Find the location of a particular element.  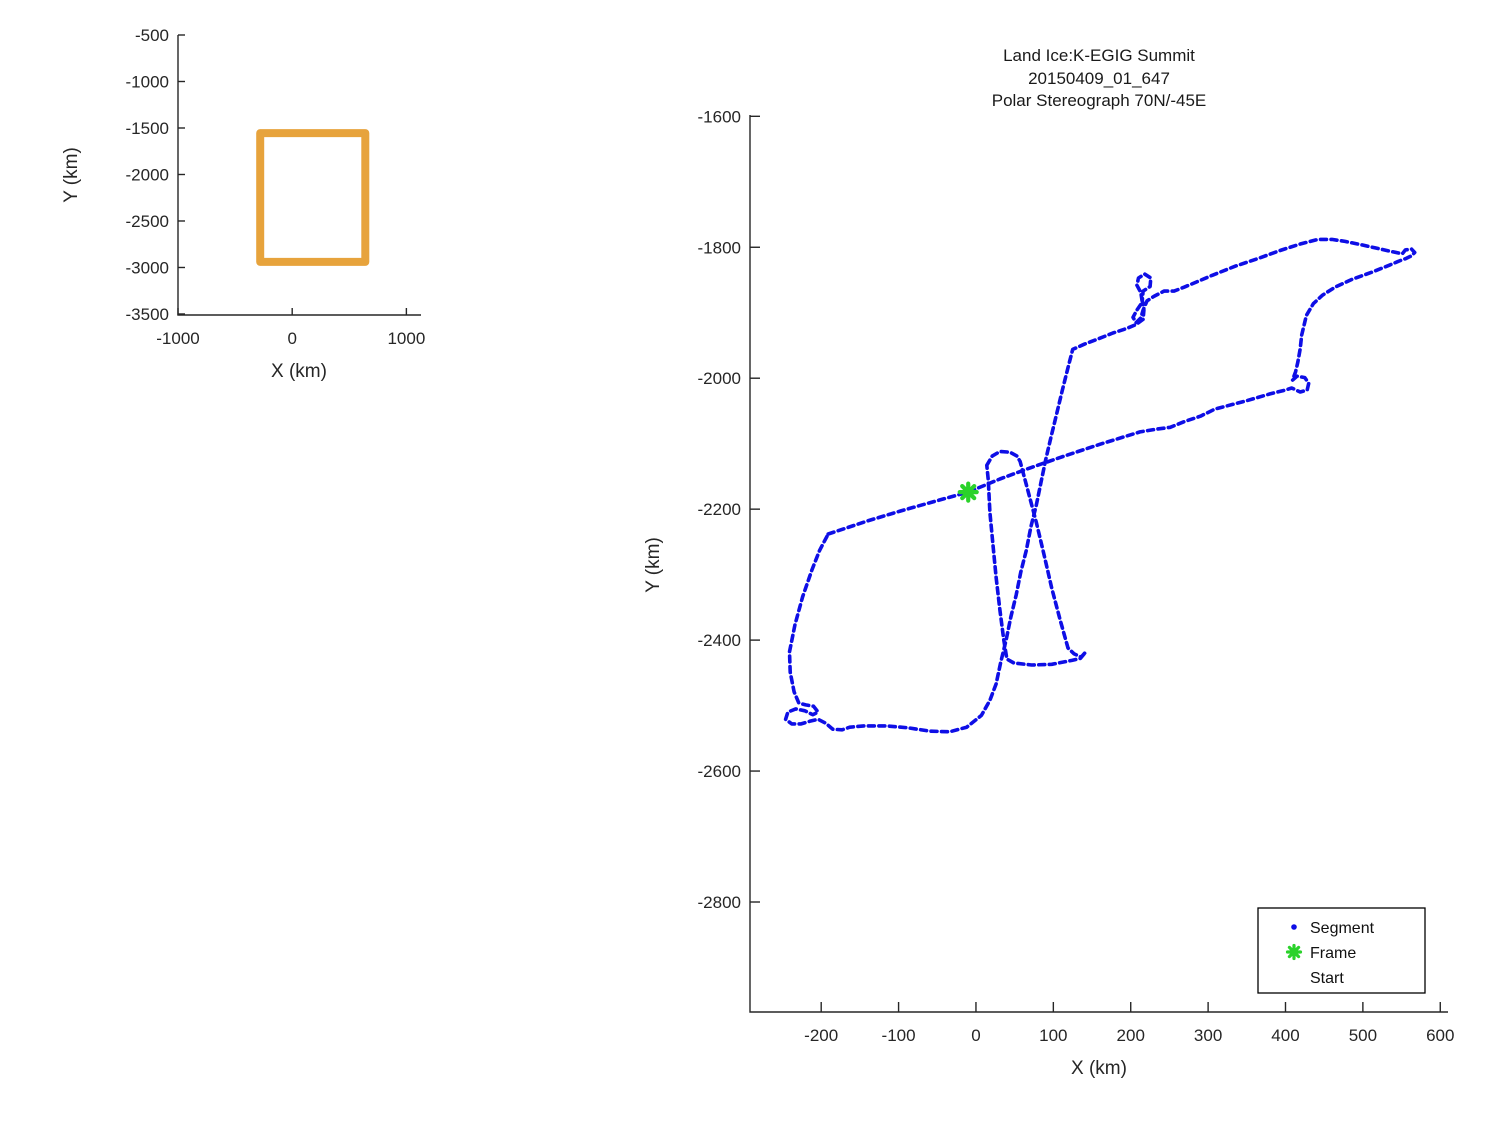

series-Segment-flag-pattern is located at coordinates (1036, 558).